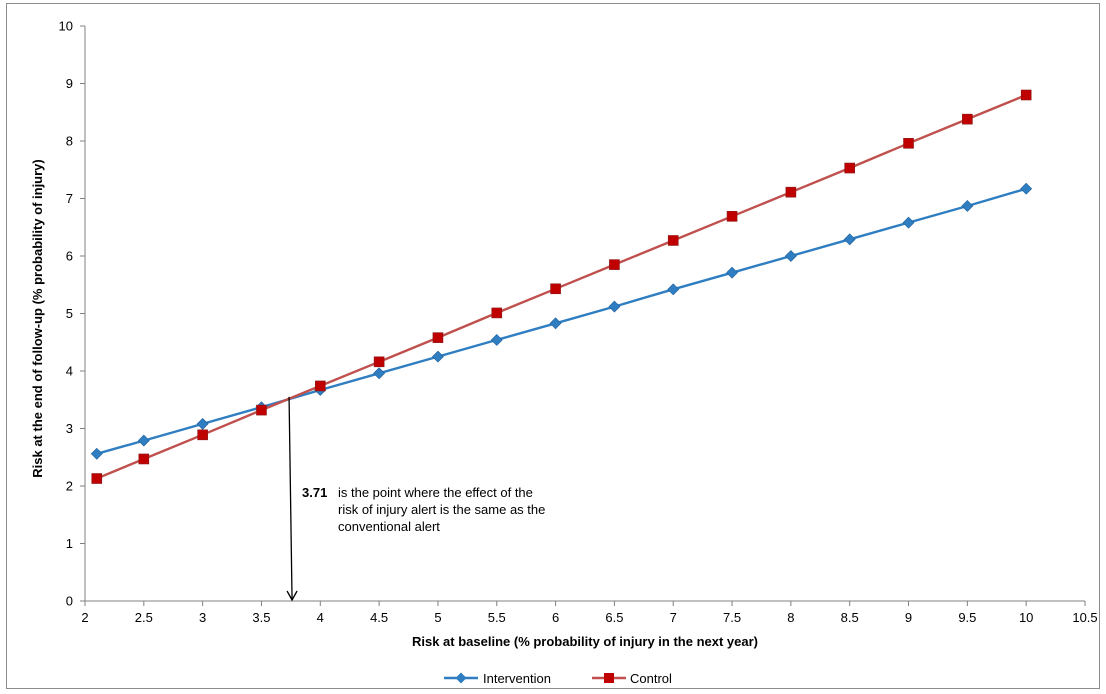 This screenshot has height=694, width=1106. Describe the element at coordinates (379, 617) in the screenshot. I see `x-tick-label: 4.5` at that location.